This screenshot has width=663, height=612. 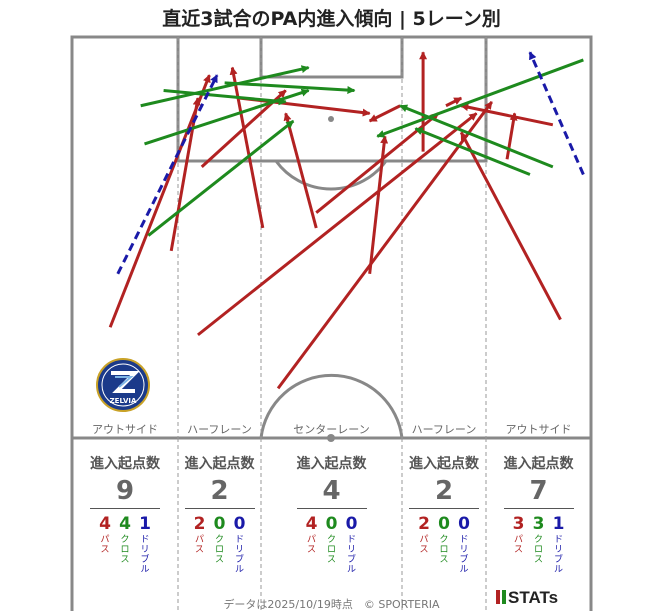 I want to click on footer-note: データは2025/10/19時点 © SPORTERIA, so click(x=331, y=604).